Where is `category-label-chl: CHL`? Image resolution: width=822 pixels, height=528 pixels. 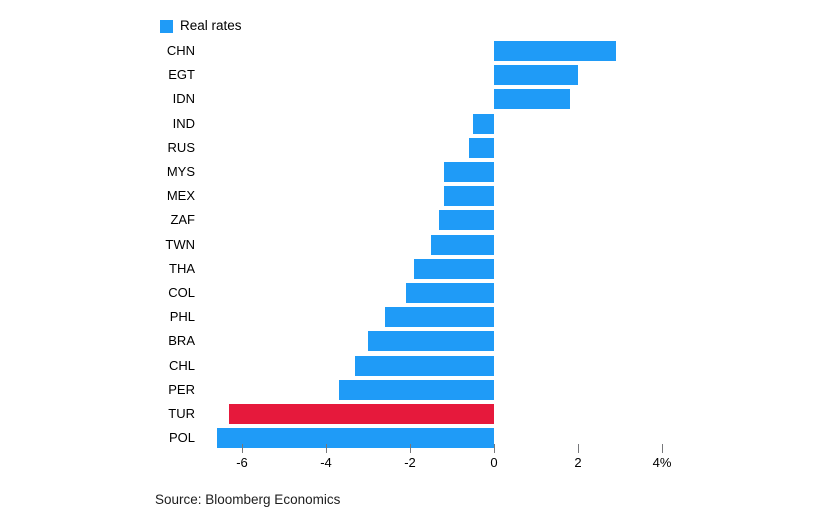 category-label-chl: CHL is located at coordinates (181, 365).